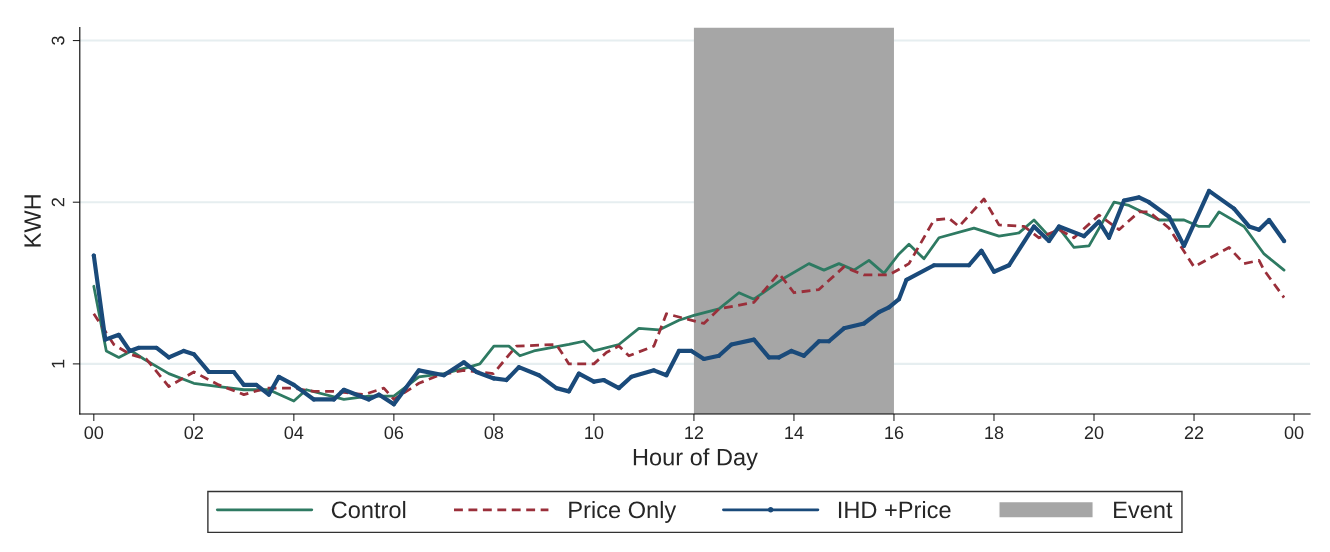 This screenshot has width=1330, height=552. I want to click on x-tick-label: 12, so click(694, 432).